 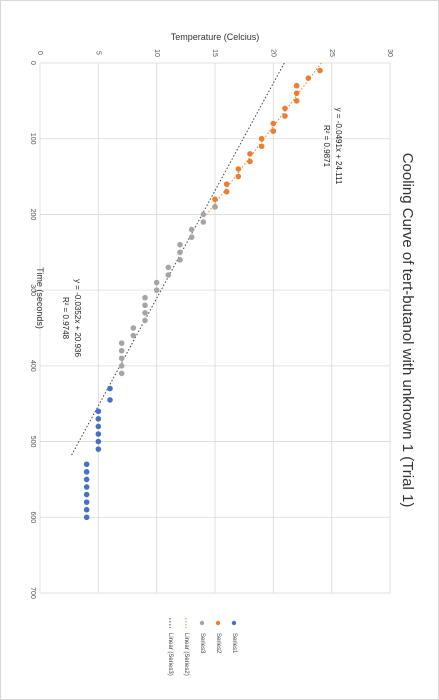 What do you see at coordinates (32, 442) in the screenshot?
I see `x-tick-group: 500` at bounding box center [32, 442].